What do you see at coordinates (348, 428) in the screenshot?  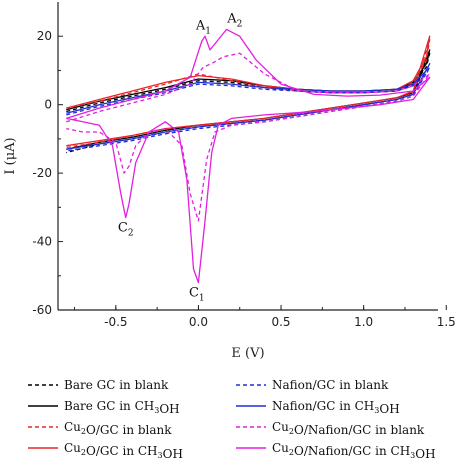 I see `legend-label-6: Cu2O/Nafion/GC in blank` at bounding box center [348, 428].